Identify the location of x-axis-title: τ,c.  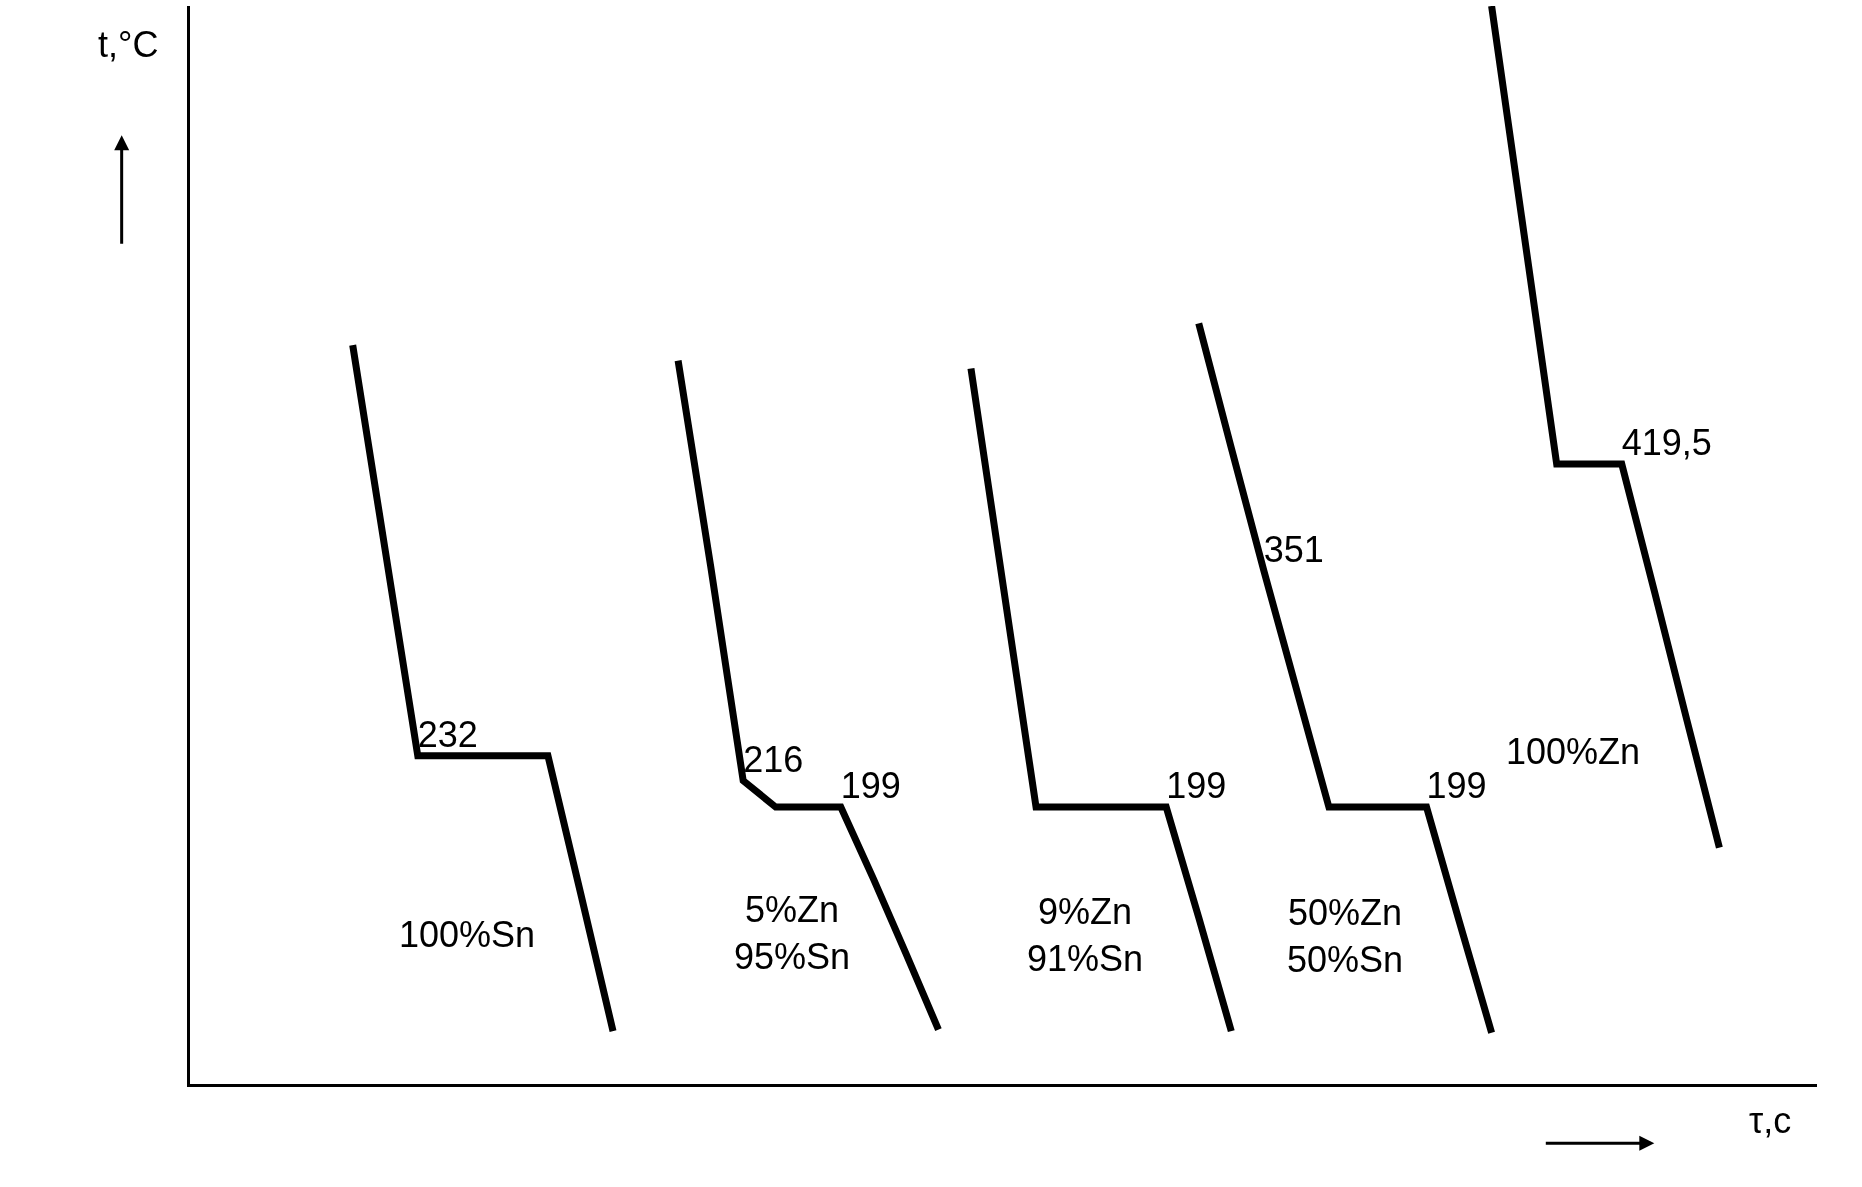
(1770, 1120).